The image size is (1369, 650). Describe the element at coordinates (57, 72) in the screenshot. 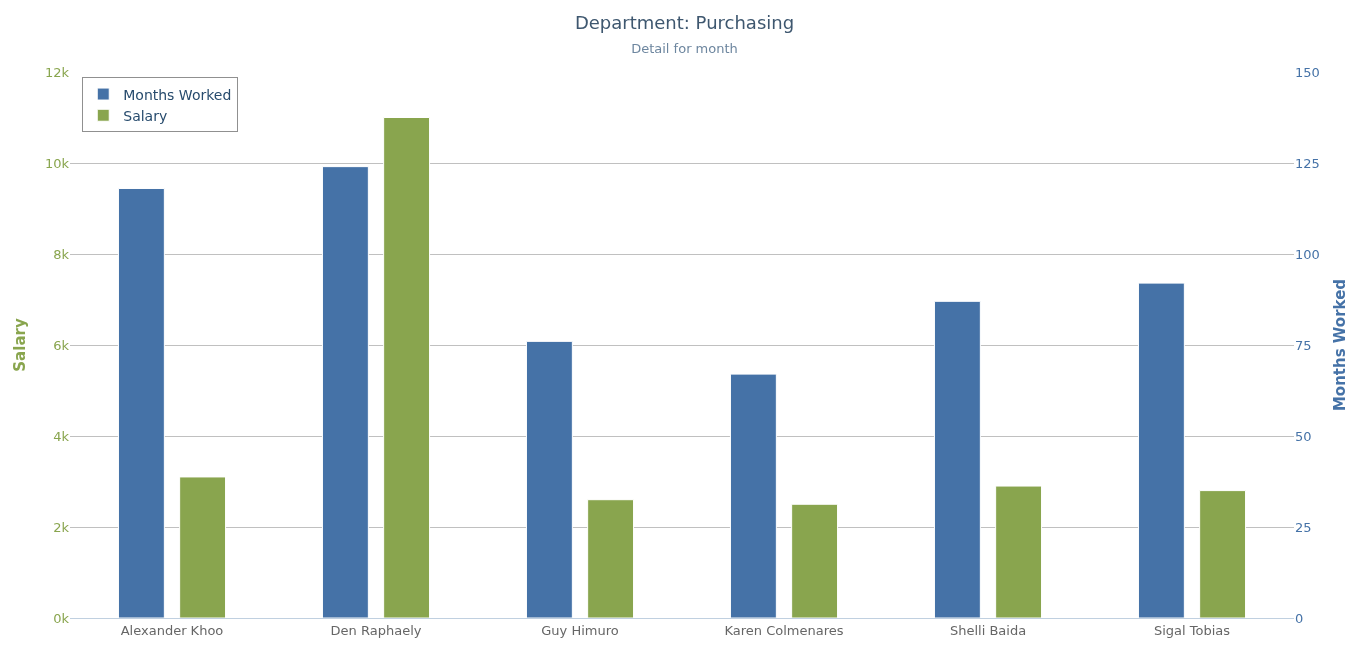

I see `y-tick-label: 12k` at that location.